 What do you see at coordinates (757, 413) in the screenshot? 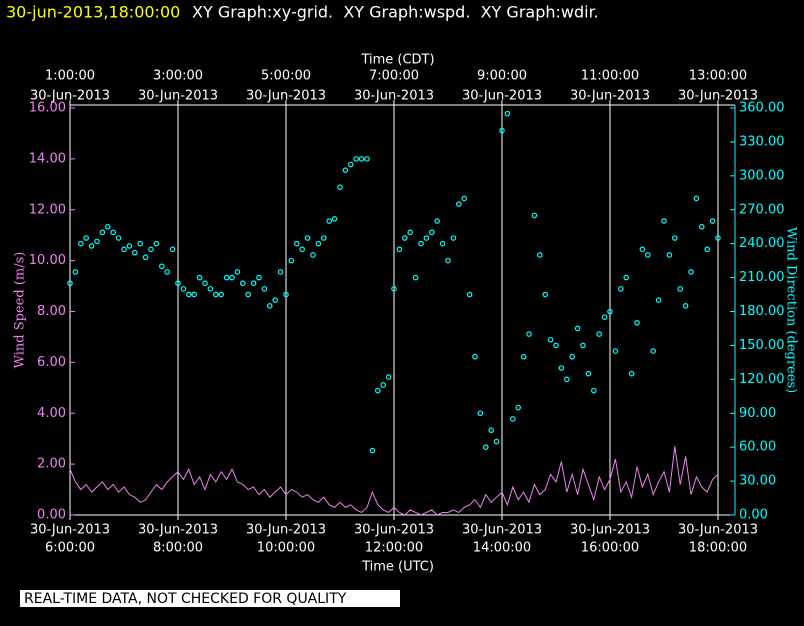
I see `y2-tick-label: 90.00` at bounding box center [757, 413].